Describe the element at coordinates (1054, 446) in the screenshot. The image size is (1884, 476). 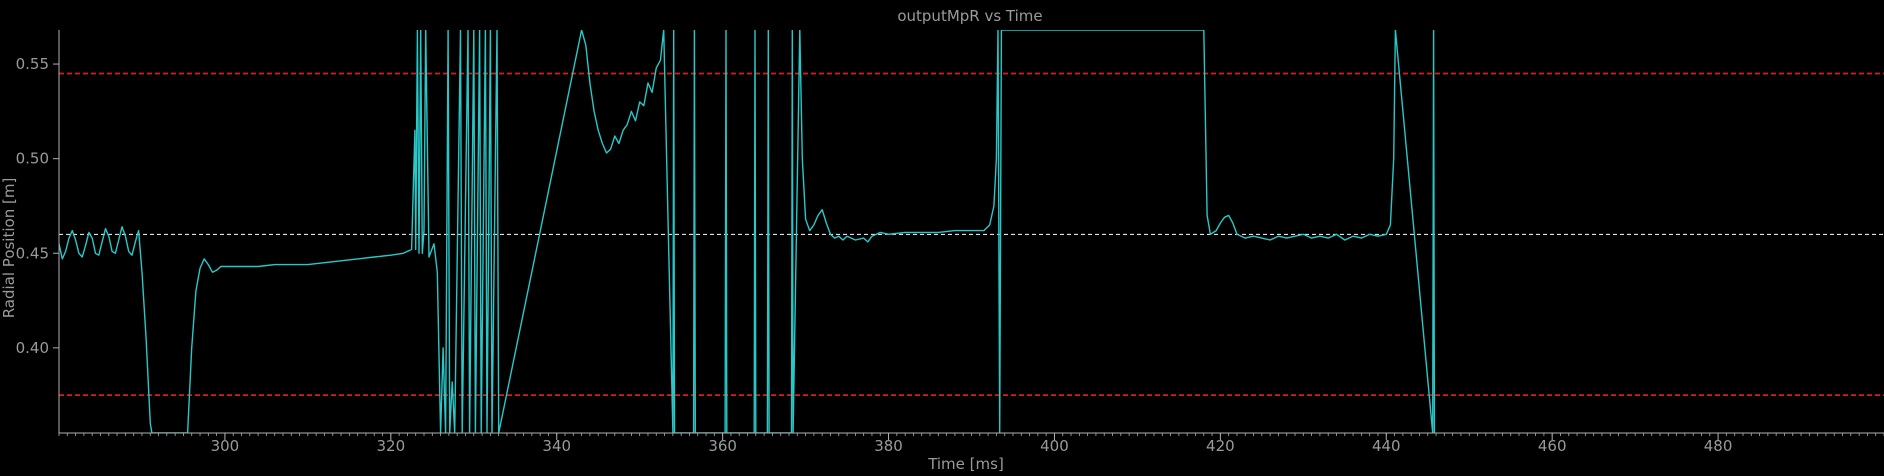
I see `x-tick-label: 400` at that location.